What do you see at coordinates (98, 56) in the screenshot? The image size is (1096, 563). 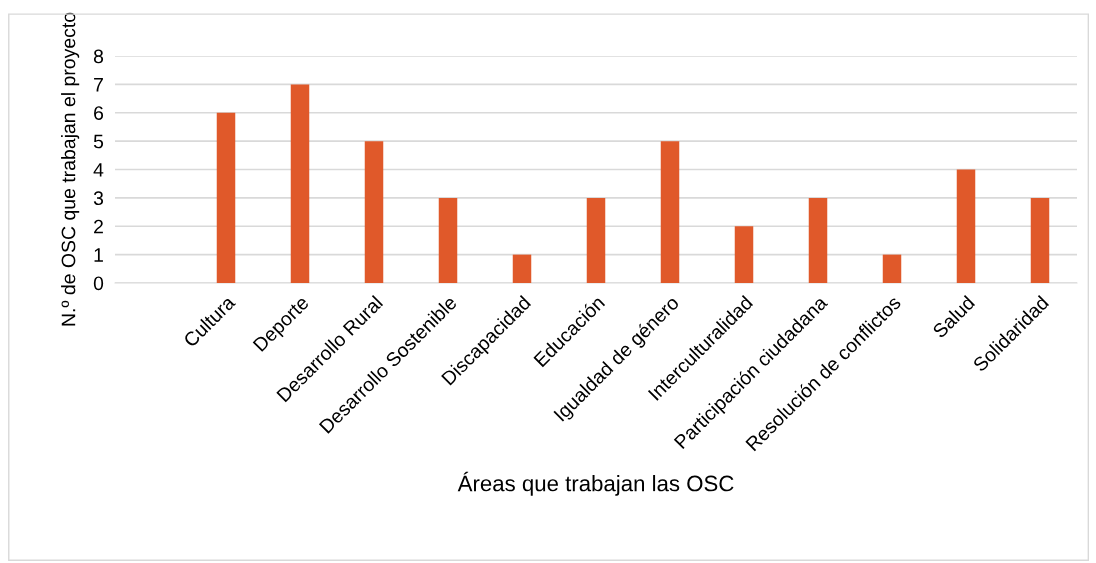 I see `y-tick-label: 8` at bounding box center [98, 56].